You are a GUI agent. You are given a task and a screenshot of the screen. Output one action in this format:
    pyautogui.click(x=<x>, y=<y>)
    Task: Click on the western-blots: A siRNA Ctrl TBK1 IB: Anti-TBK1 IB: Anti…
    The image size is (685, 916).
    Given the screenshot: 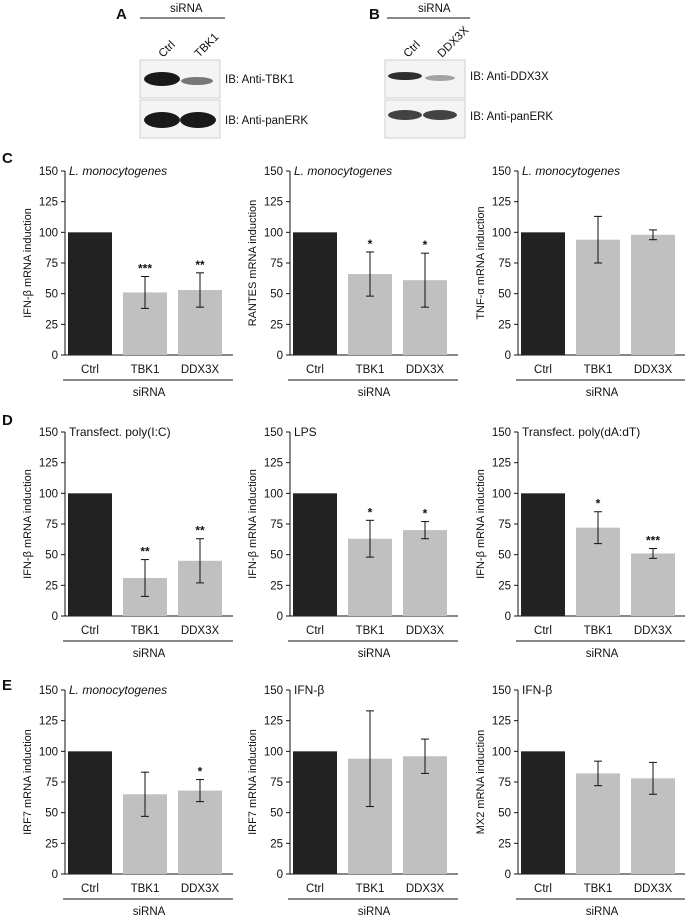 What is the action you would take?
    pyautogui.click(x=334, y=71)
    